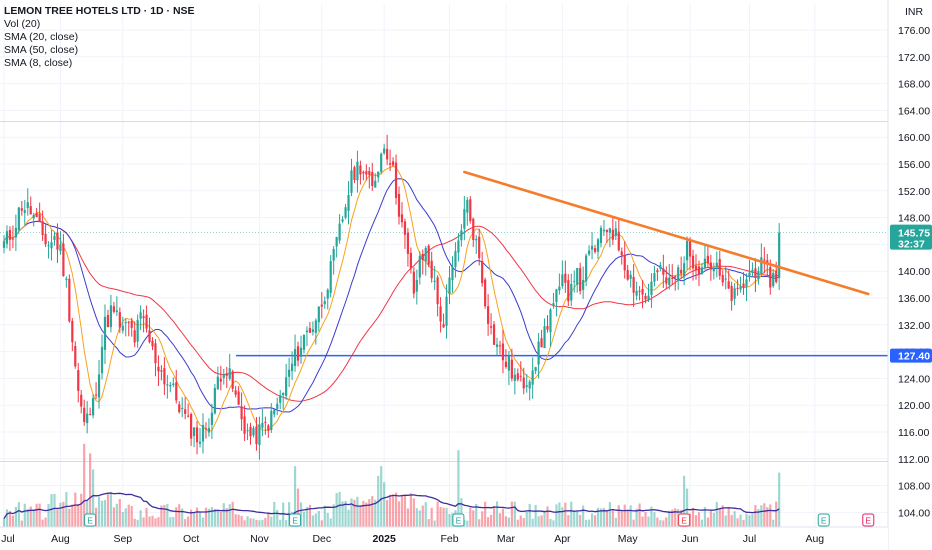  I want to click on legend-volume: Vol (20), so click(22, 24).